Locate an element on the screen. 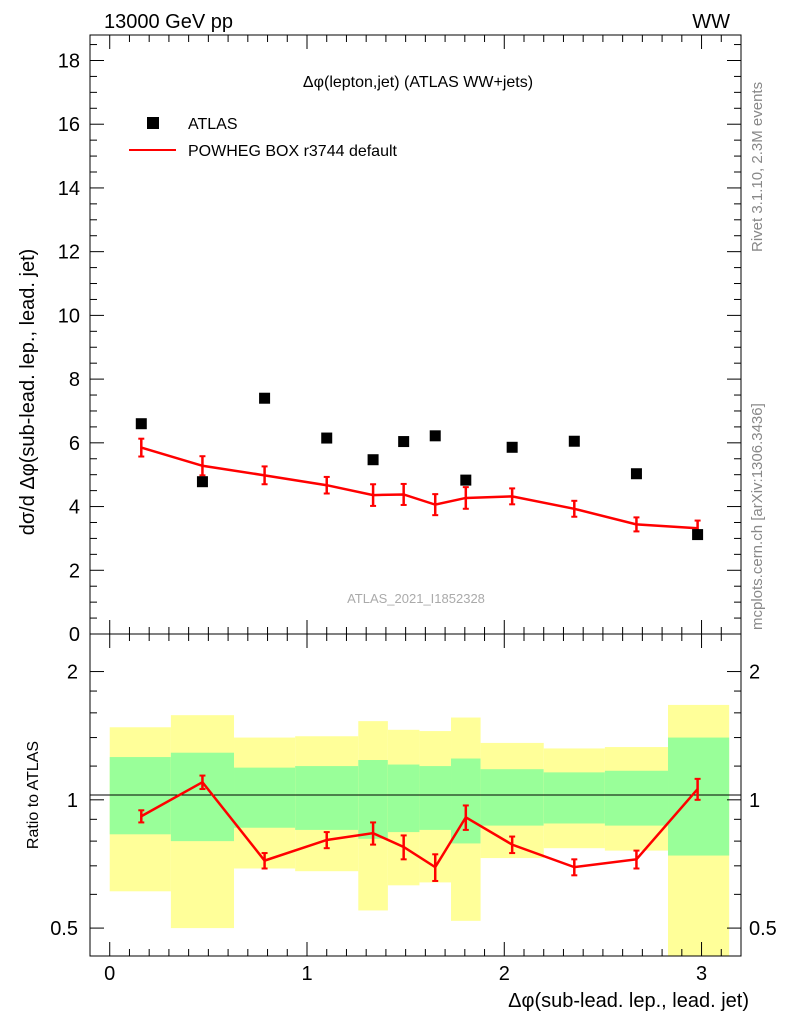 Image resolution: width=786 pixels, height=1024 pixels. mc-prediction-series is located at coordinates (419, 487).